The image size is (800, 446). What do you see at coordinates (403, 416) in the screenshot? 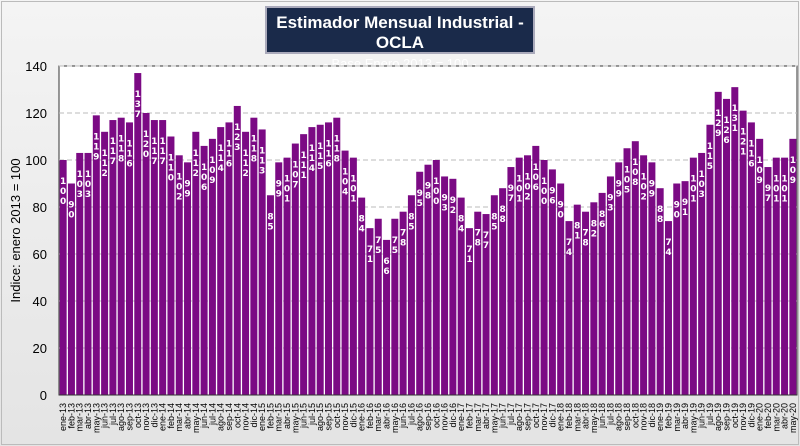
I see `x-tick-label: jun-16` at bounding box center [403, 416].